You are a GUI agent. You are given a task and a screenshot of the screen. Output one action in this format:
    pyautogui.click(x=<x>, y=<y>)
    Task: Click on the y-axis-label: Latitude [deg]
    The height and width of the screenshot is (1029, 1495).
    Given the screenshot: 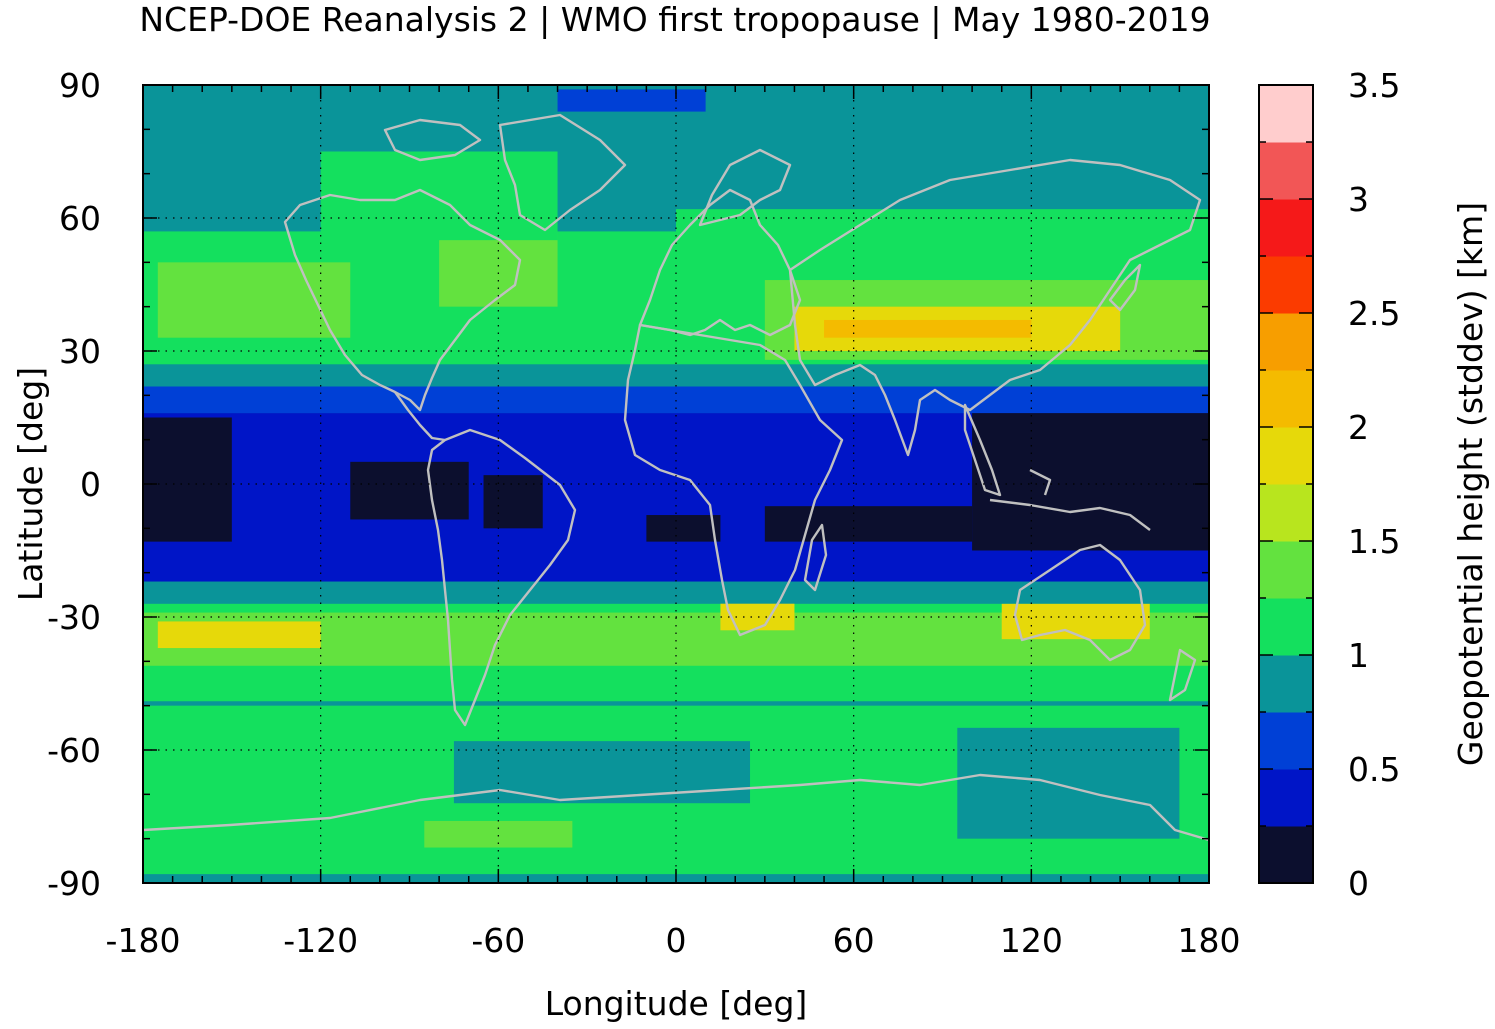 What is the action you would take?
    pyautogui.click(x=30, y=484)
    